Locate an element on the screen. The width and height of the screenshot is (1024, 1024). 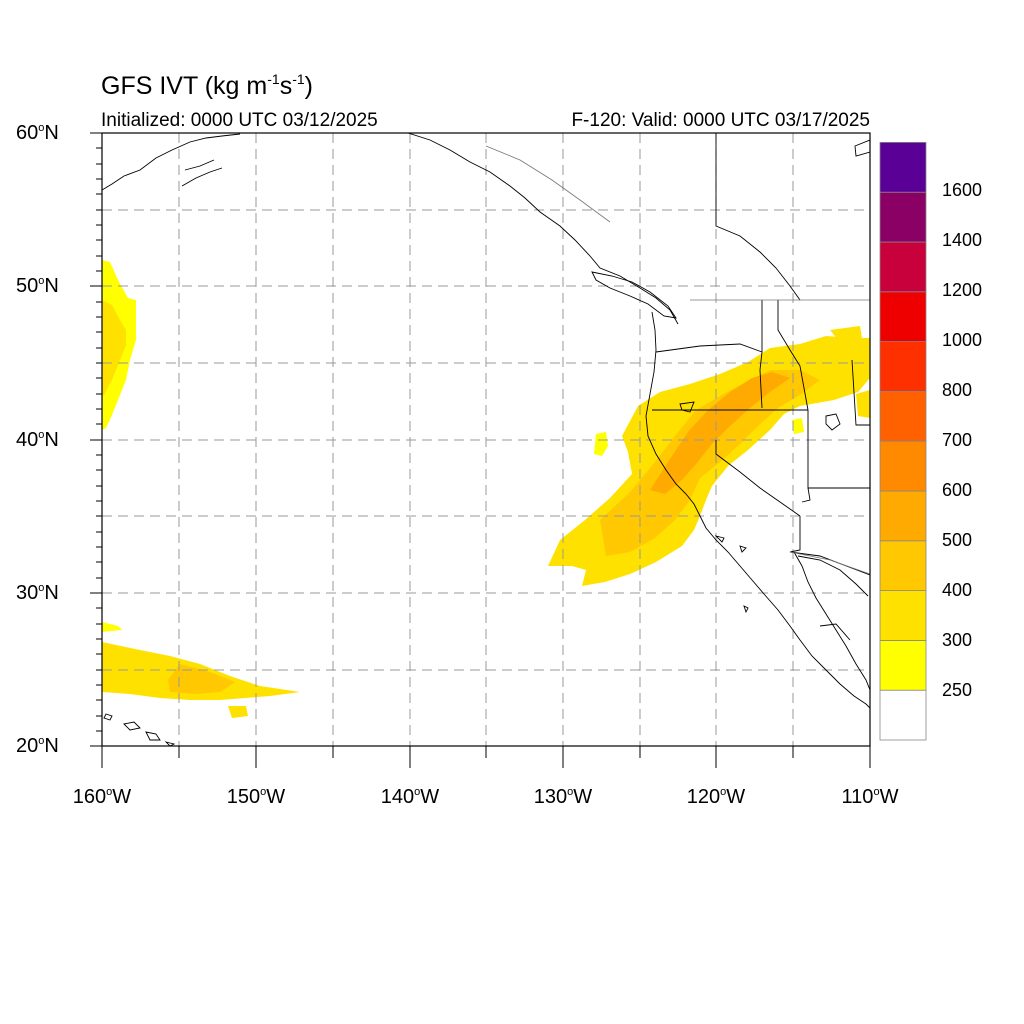
lon-label-130w: 130oW is located at coordinates (563, 797).